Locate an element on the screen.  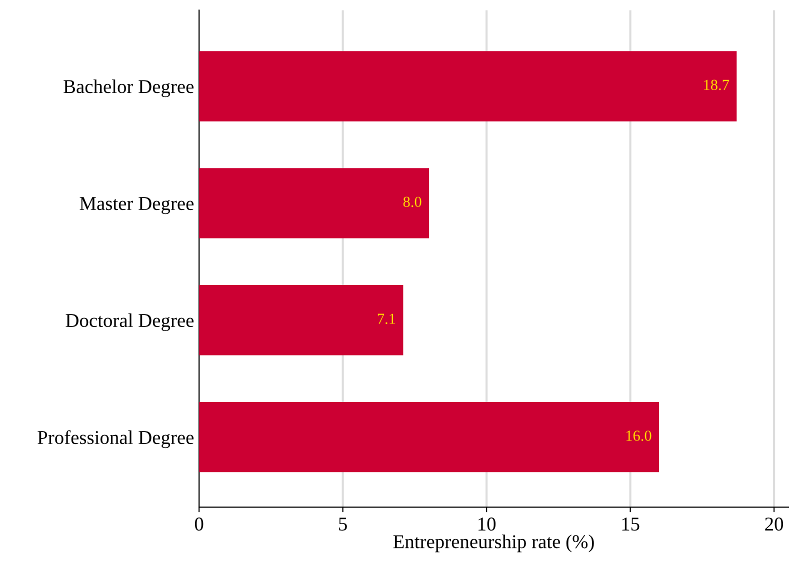
data-label: 7.1 is located at coordinates (387, 319).